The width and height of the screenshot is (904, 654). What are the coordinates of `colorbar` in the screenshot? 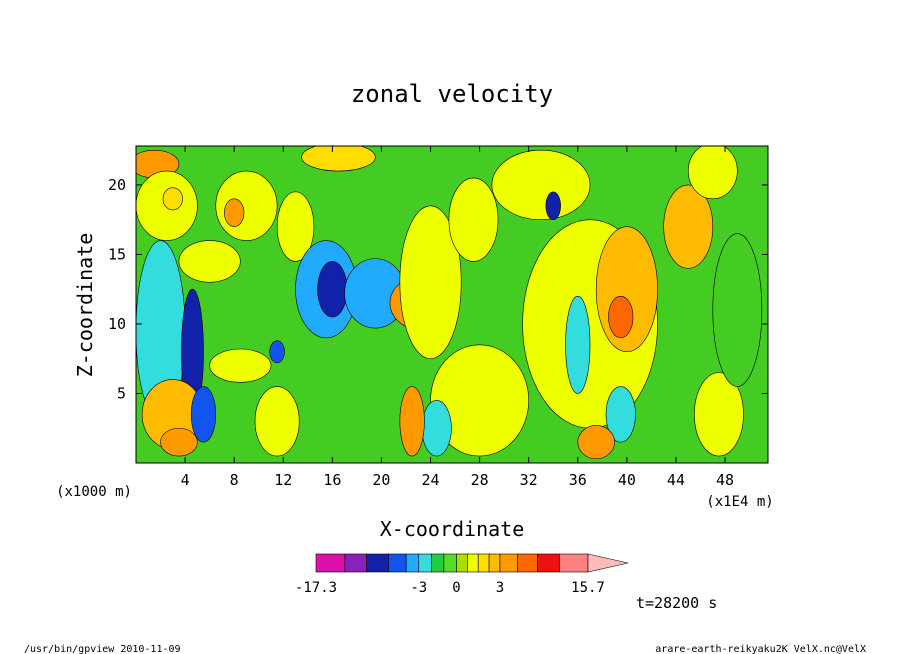 It's located at (472, 563).